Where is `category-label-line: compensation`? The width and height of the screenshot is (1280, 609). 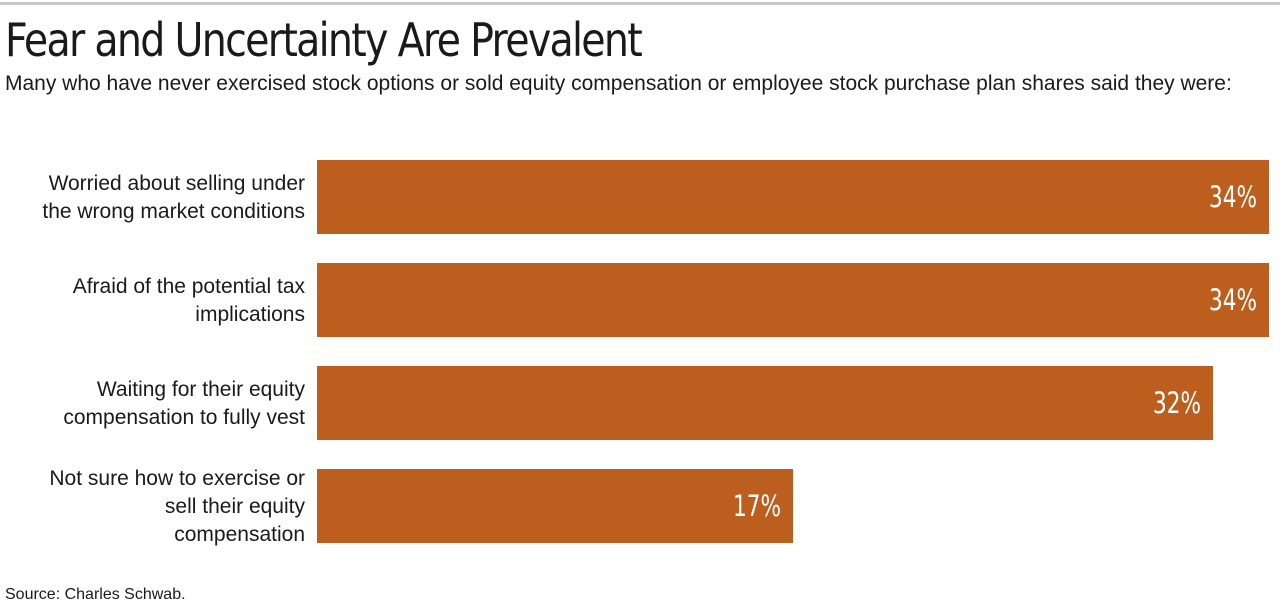 category-label-line: compensation is located at coordinates (239, 534).